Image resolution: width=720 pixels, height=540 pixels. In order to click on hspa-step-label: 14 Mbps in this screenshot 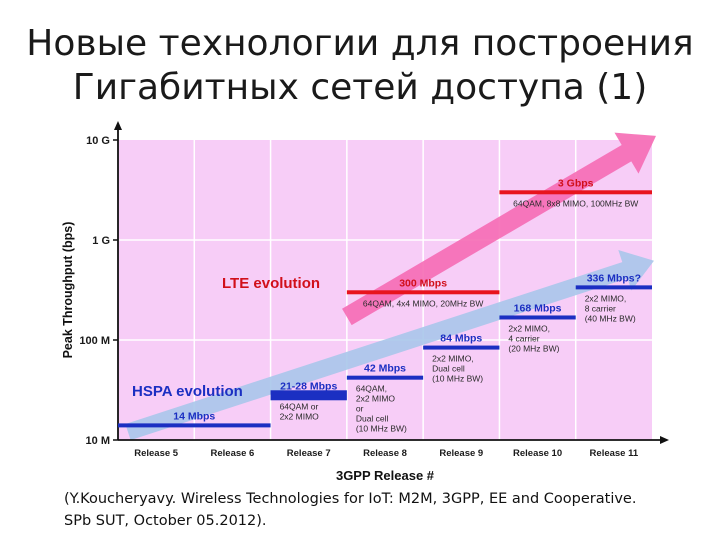, I will do `click(194, 416)`.